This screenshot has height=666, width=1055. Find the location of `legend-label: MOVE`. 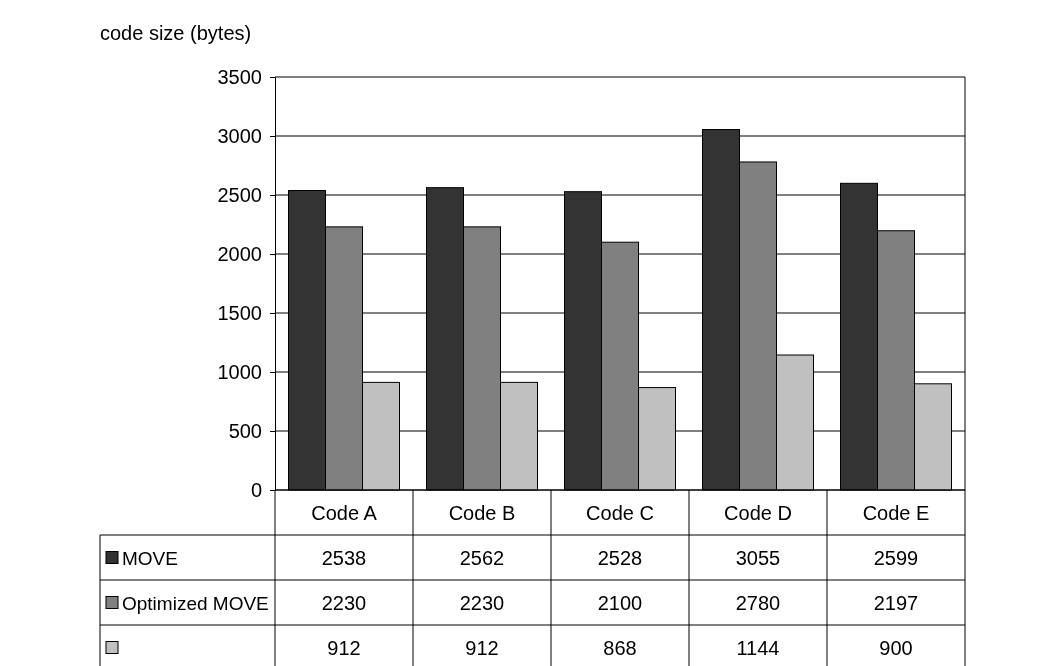

legend-label: MOVE is located at coordinates (150, 558).